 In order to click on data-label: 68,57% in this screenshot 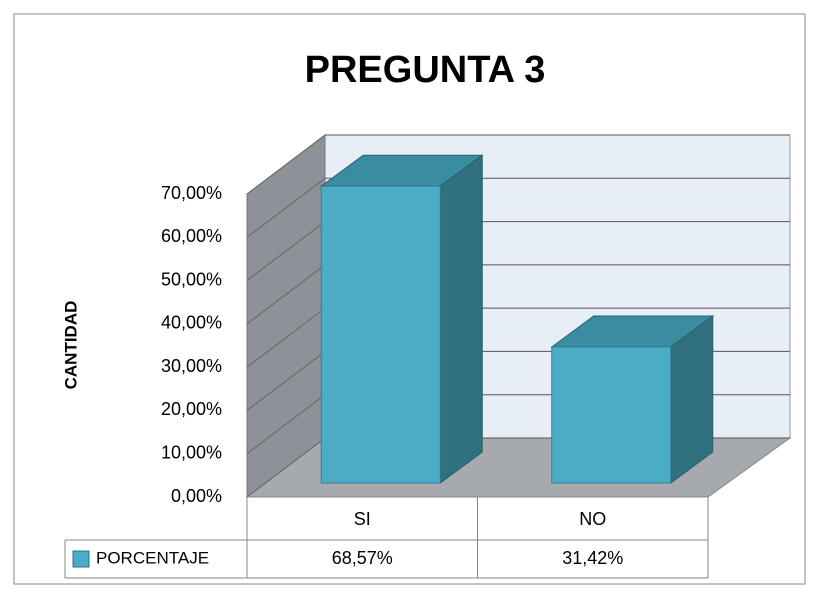, I will do `click(362, 558)`.